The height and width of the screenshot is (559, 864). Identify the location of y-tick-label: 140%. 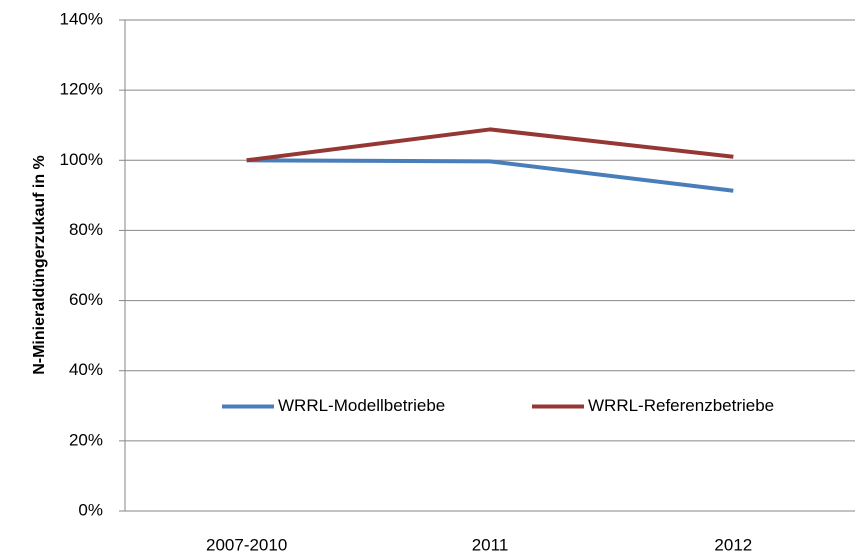
(81, 18).